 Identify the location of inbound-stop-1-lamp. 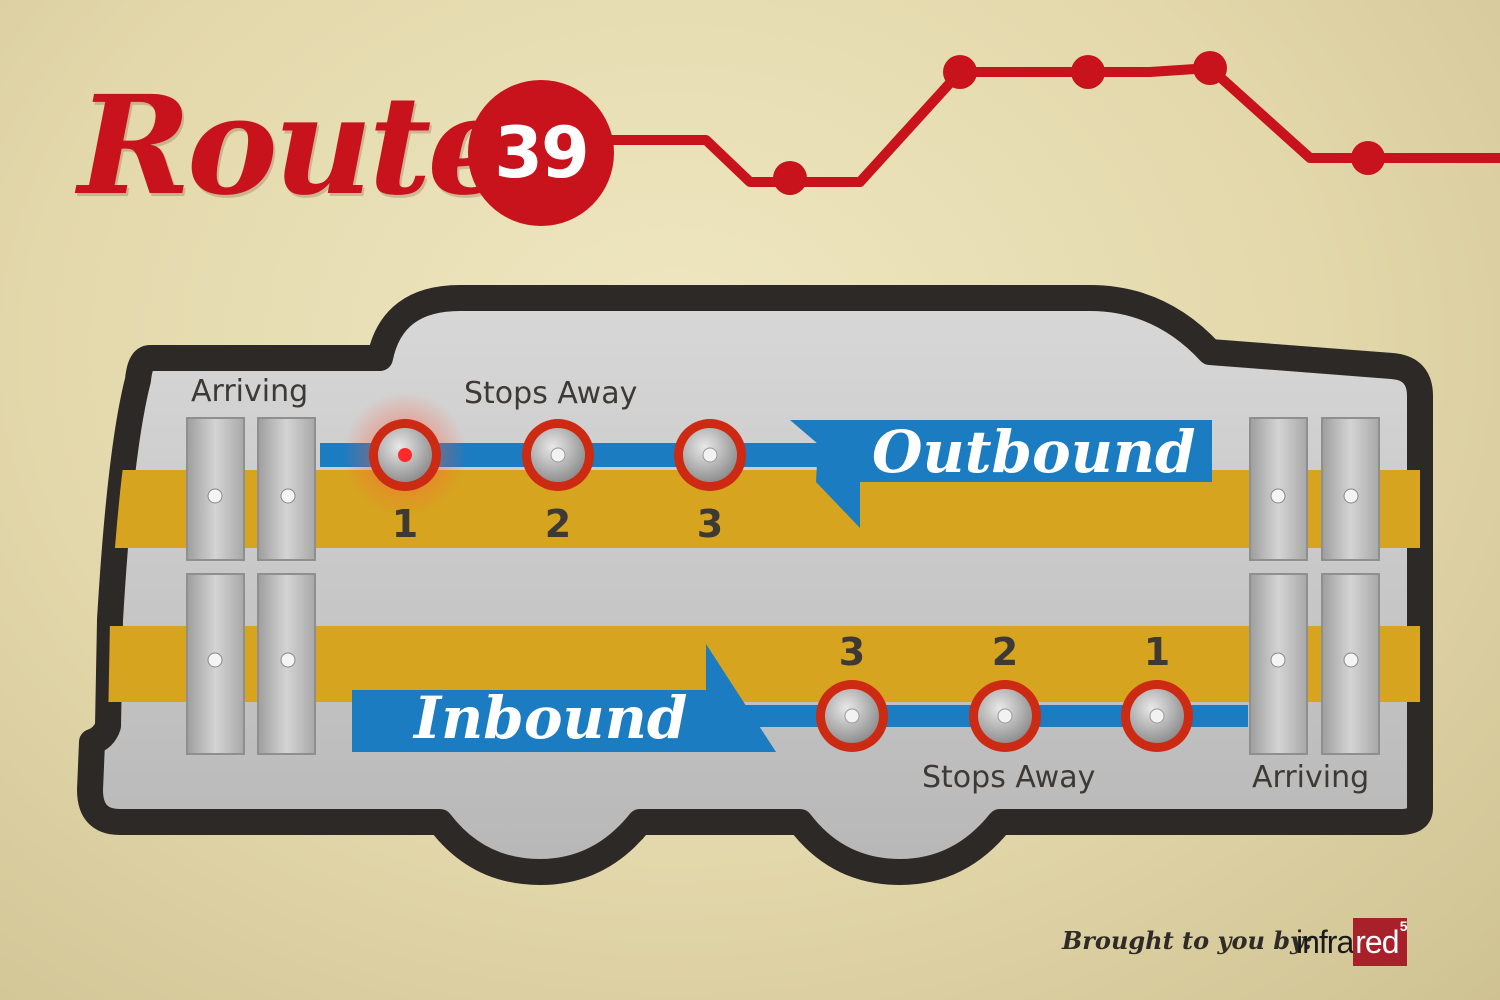
(1157, 716).